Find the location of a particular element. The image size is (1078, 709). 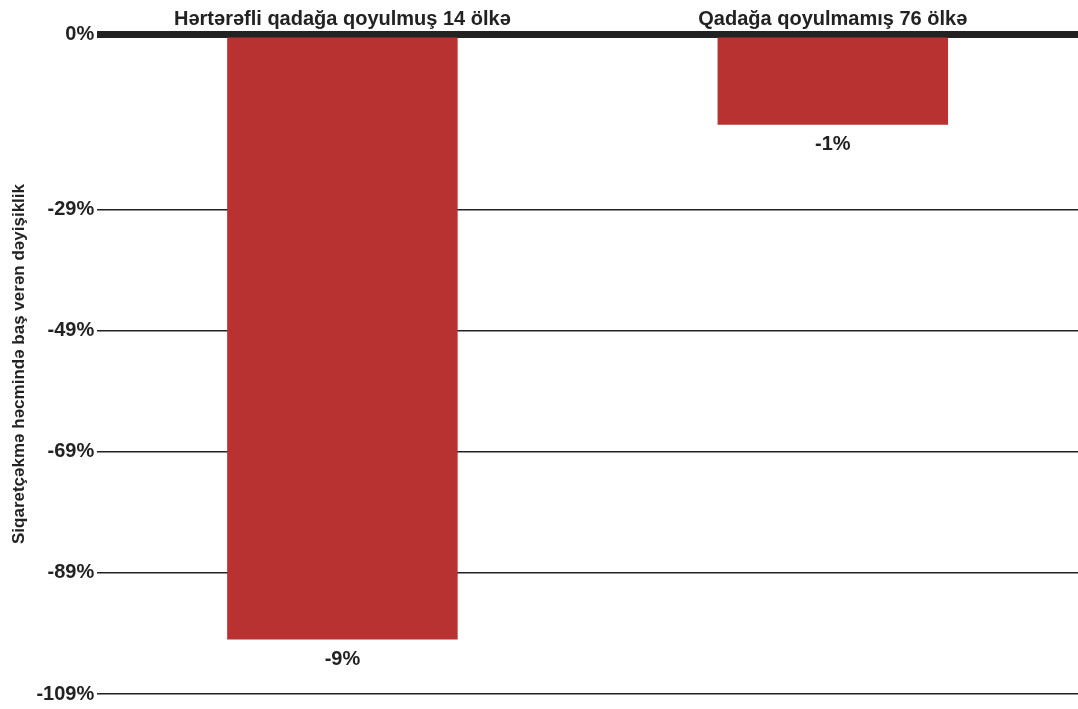

y-tick-label: -69% is located at coordinates (71, 450).